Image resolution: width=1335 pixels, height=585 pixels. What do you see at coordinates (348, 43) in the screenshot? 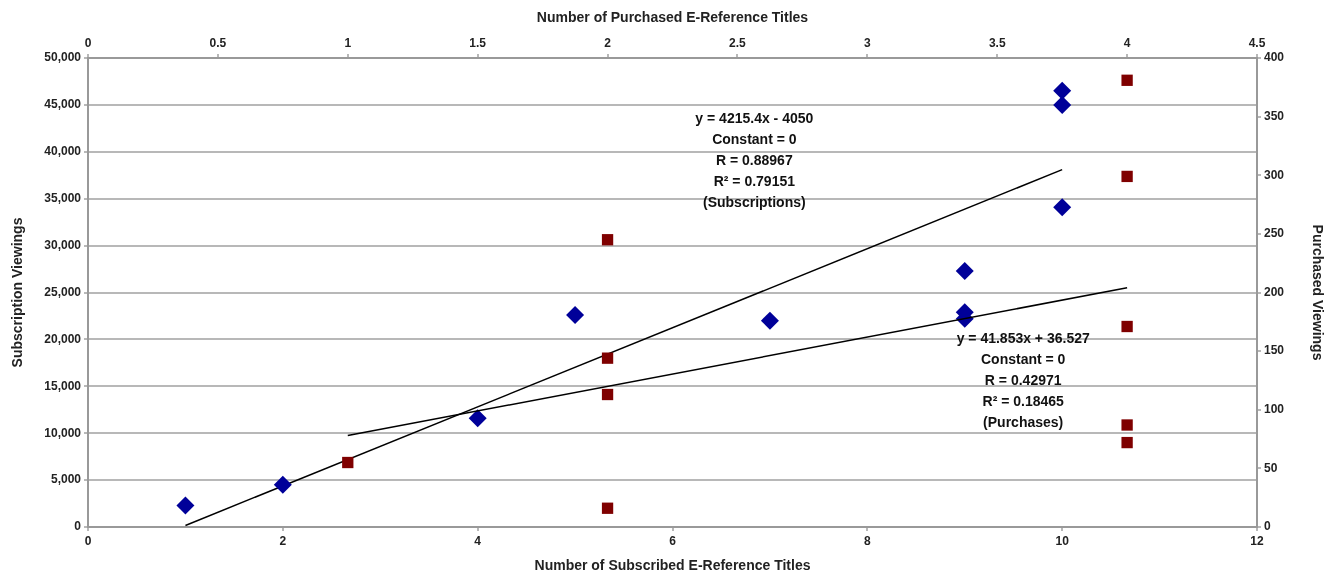
I see `x-tick-label: 1` at bounding box center [348, 43].